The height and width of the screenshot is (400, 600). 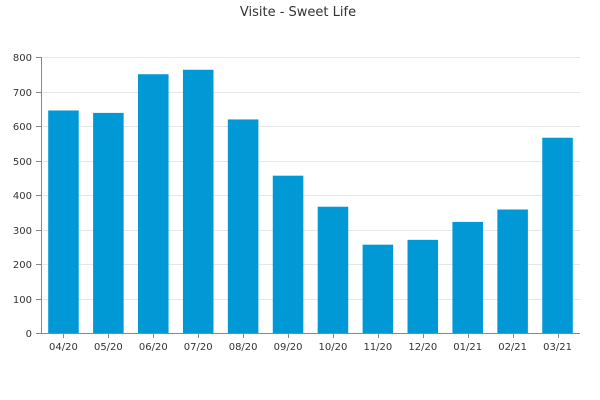 What do you see at coordinates (288, 347) in the screenshot?
I see `x-tick-label: 09/20` at bounding box center [288, 347].